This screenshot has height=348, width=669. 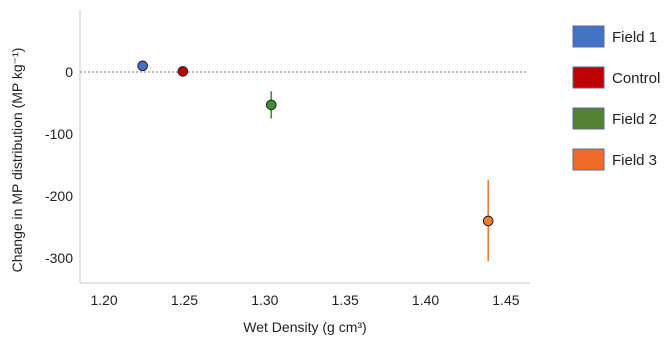 What do you see at coordinates (103, 300) in the screenshot?
I see `x-tick-label: 1.20` at bounding box center [103, 300].